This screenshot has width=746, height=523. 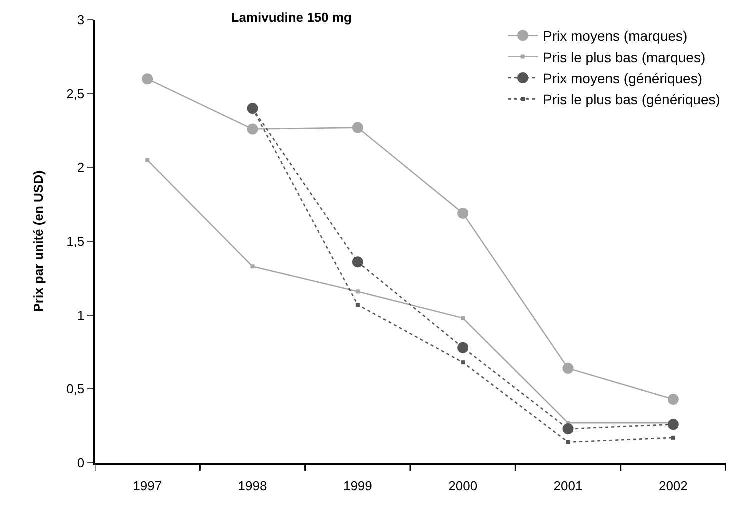 What do you see at coordinates (253, 486) in the screenshot?
I see `x-tick-label: 1998` at bounding box center [253, 486].